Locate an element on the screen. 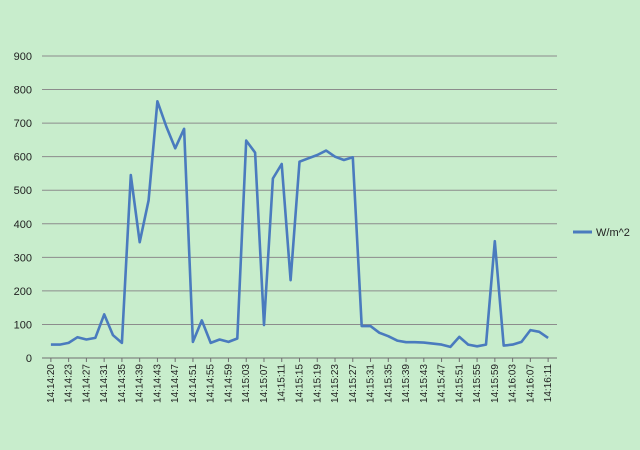 This screenshot has width=640, height=450. x-tick-label: 14:15:19 is located at coordinates (317, 383).